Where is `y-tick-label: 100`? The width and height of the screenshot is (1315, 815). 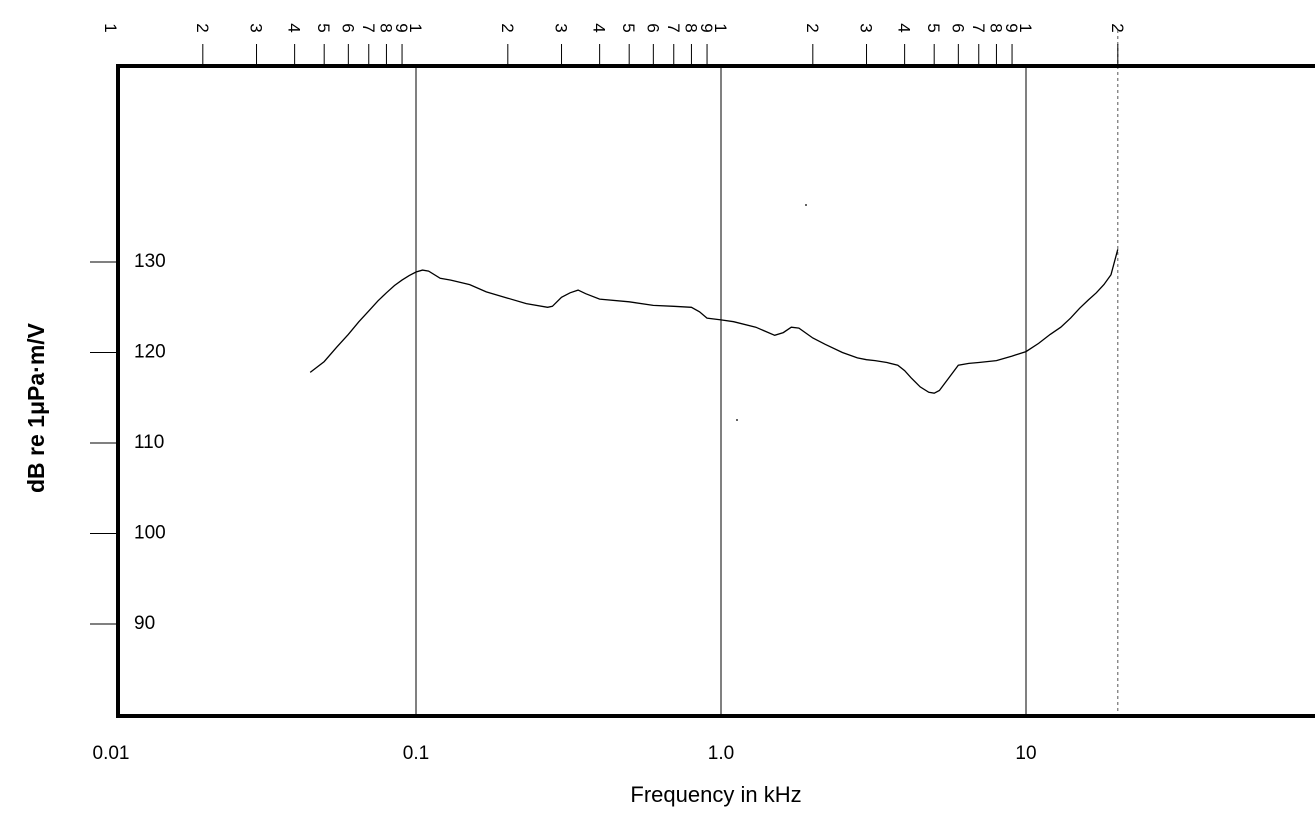 y-tick-label: 100 is located at coordinates (150, 533).